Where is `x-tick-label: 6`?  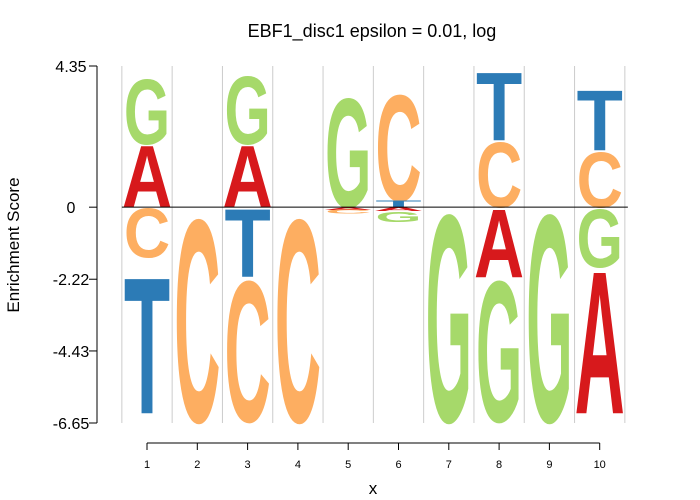
x-tick-label: 6 is located at coordinates (398, 465).